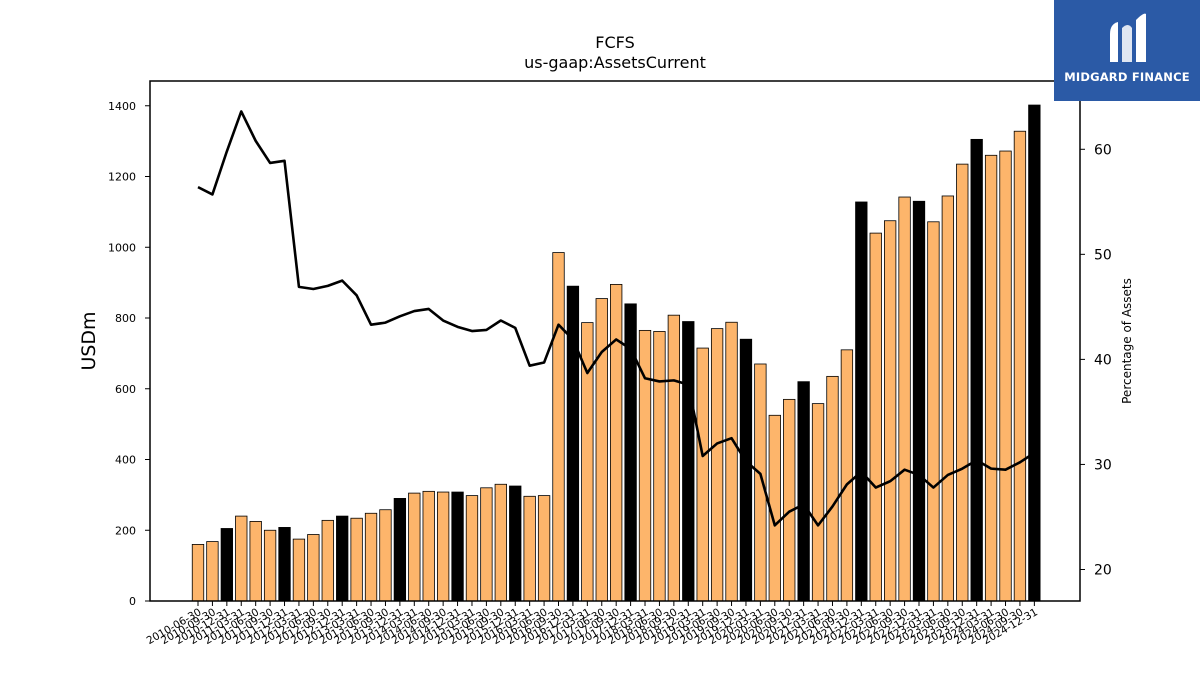 This screenshot has width=1200, height=675. Describe the element at coordinates (122, 247) in the screenshot. I see `y-tick-label: 1000` at that location.